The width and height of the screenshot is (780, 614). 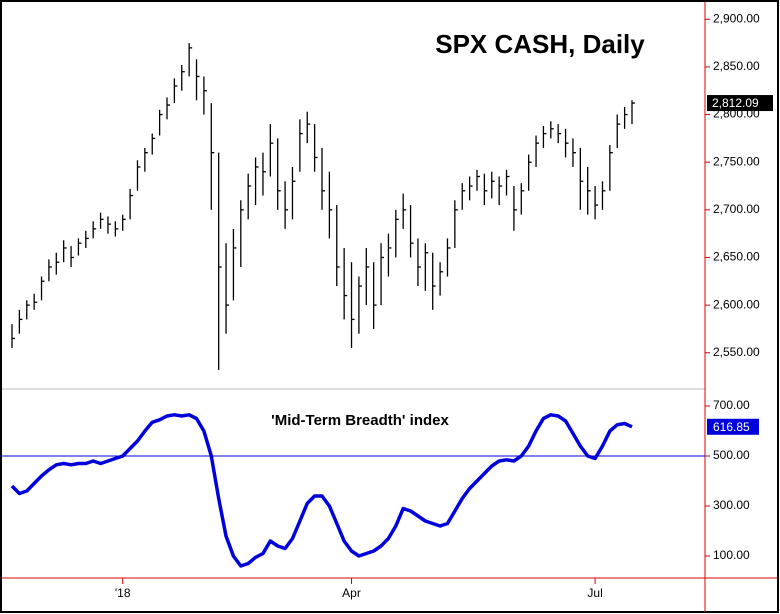 What do you see at coordinates (736, 18) in the screenshot?
I see `y-tick-label: 2,900.00` at bounding box center [736, 18].